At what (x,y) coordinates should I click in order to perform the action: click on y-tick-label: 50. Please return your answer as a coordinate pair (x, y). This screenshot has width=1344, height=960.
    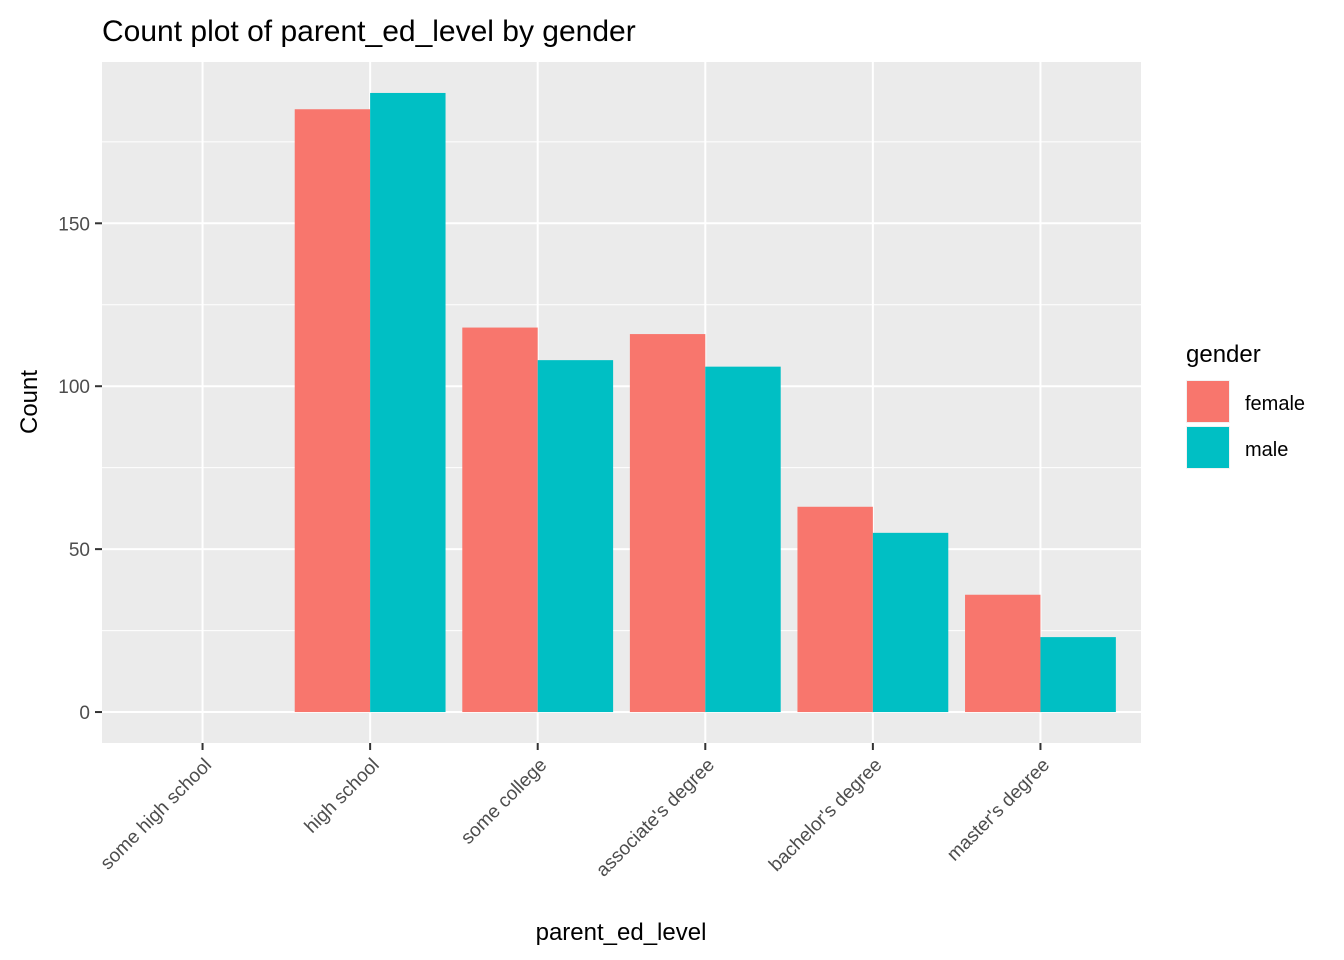
    Looking at the image, I should click on (79, 550).